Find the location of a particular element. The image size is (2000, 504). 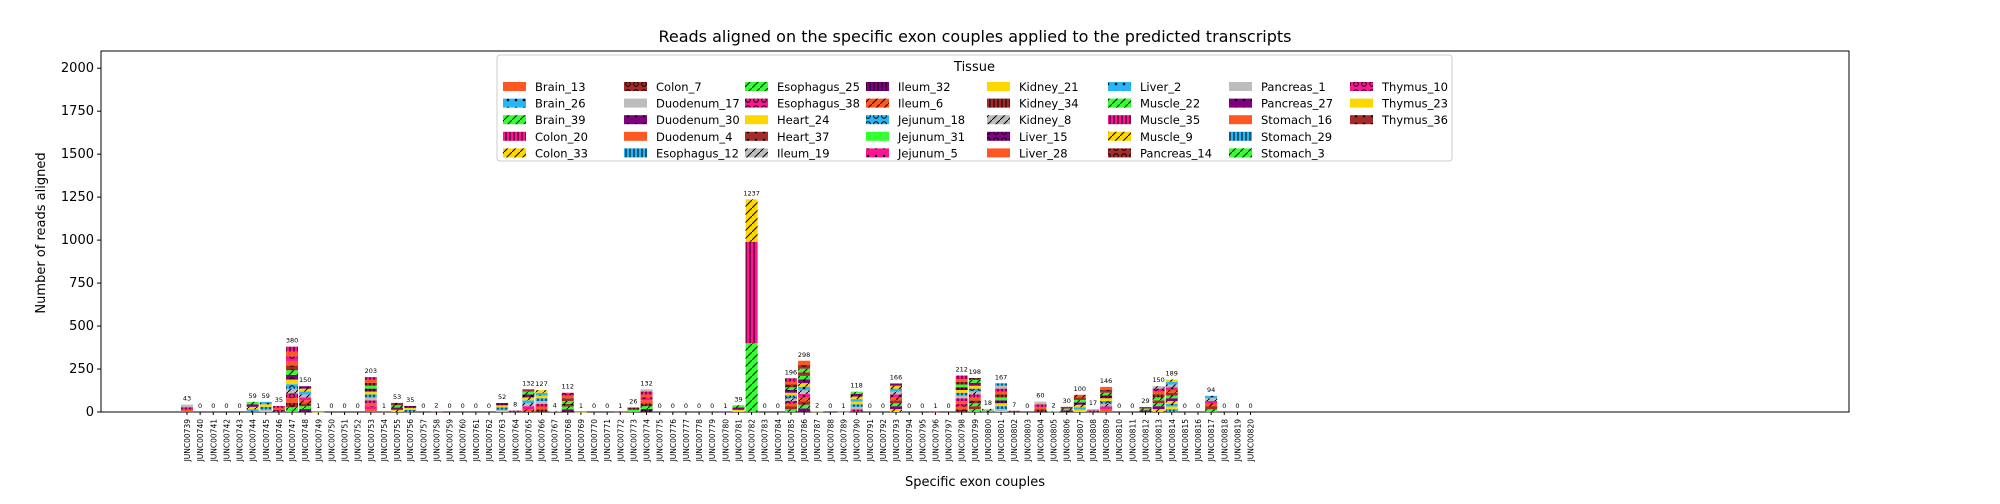

bar-value-label: 118 is located at coordinates (856, 386).